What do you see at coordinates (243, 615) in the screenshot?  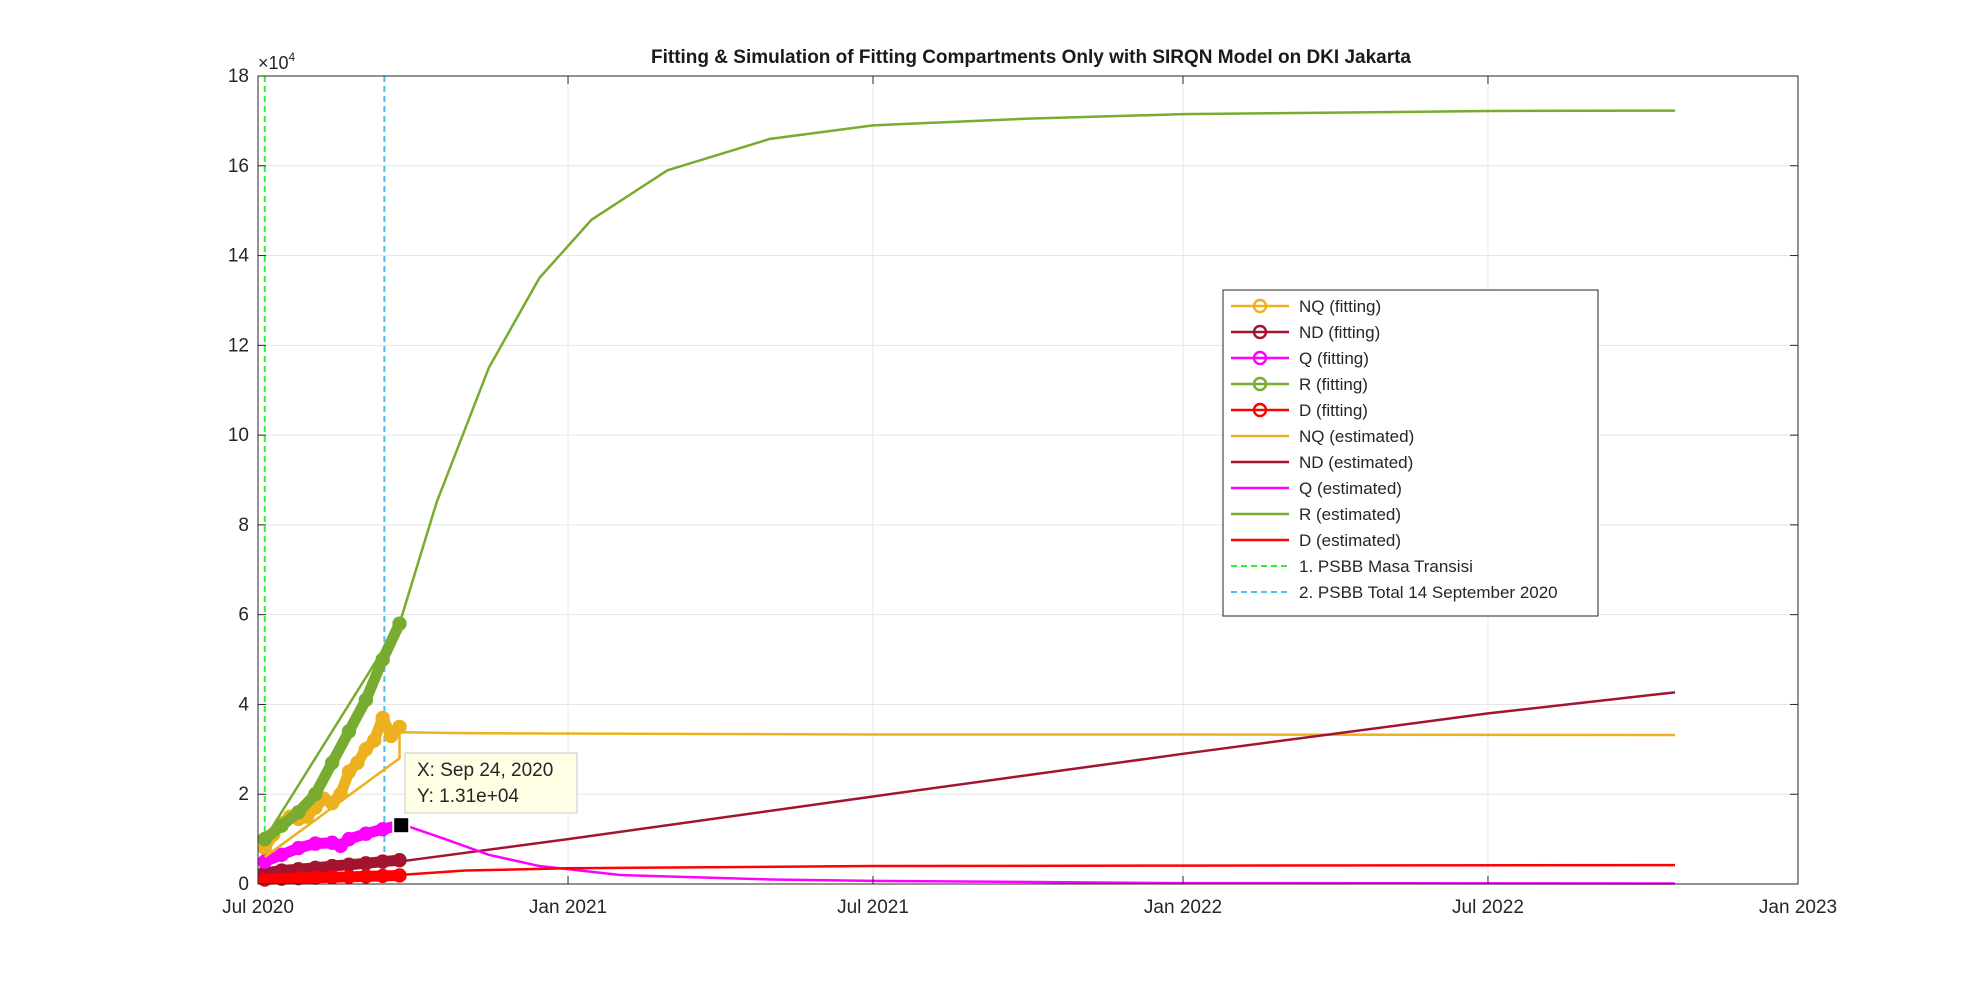 I see `y-tick-label: 6` at bounding box center [243, 615].